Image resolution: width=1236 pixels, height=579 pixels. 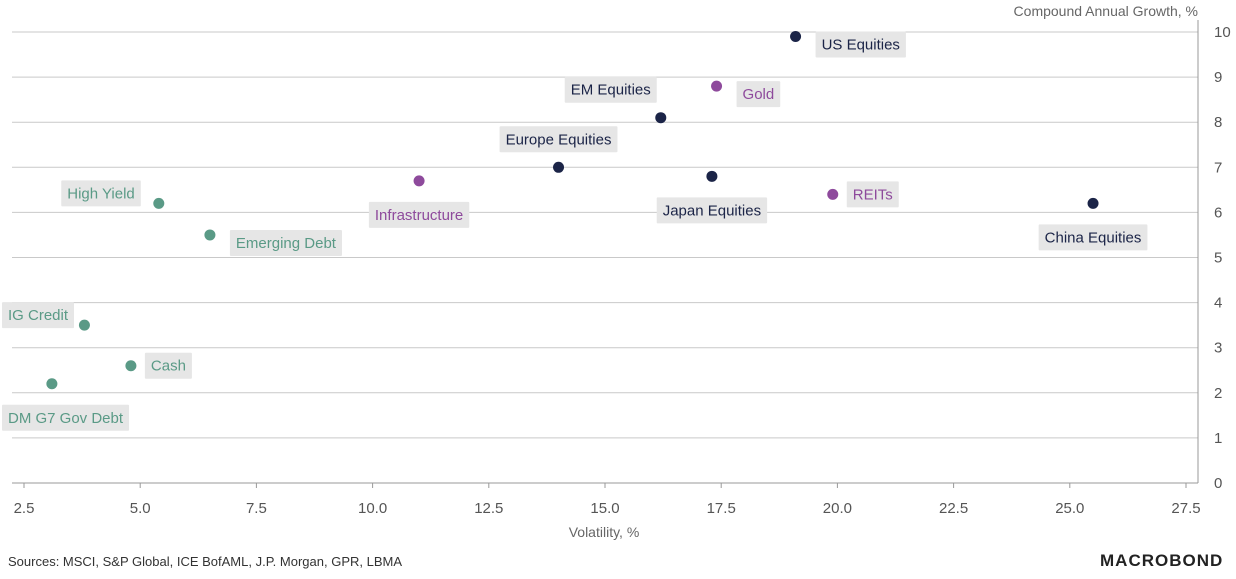 What do you see at coordinates (712, 176) in the screenshot?
I see `point-japan-equities` at bounding box center [712, 176].